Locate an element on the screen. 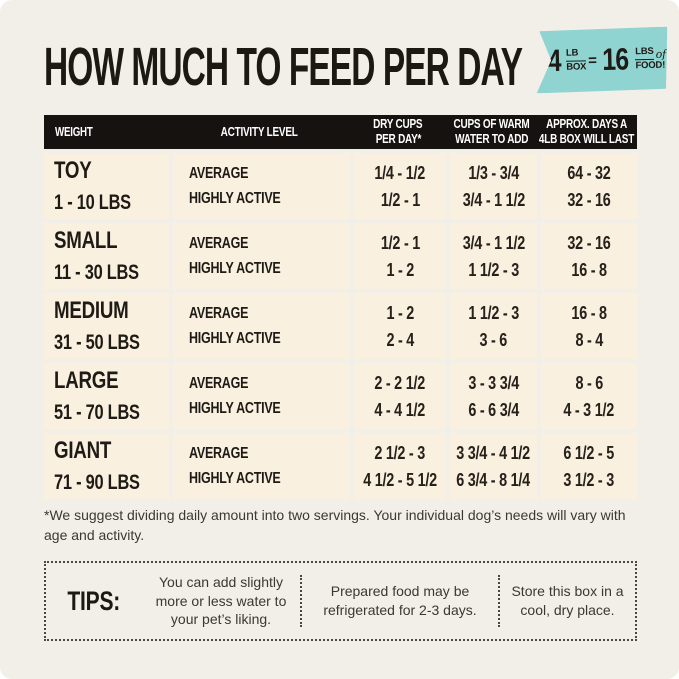 This screenshot has height=679, width=679. column-header-days-box-lasts: APPROX. DAYS A 4LB BOX WILL LAST is located at coordinates (587, 132).